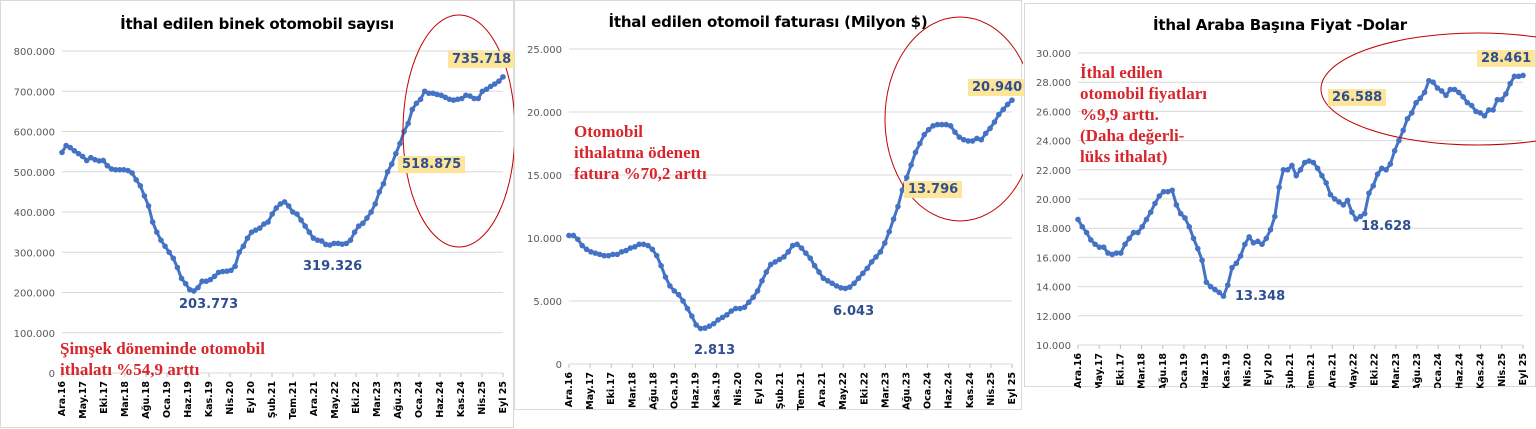 The width and height of the screenshot is (1536, 429). Describe the element at coordinates (933, 189) in the screenshot. I see `data-label-jun-2023: 13.796` at that location.